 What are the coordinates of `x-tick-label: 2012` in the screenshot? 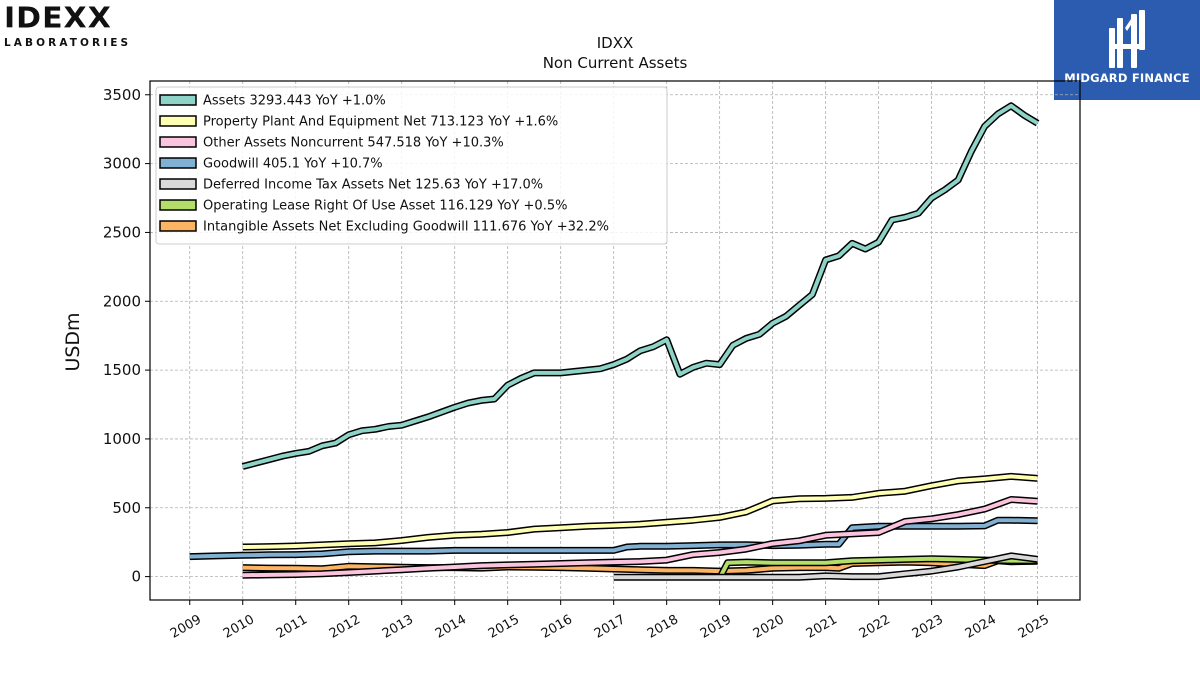 It's located at (345, 627).